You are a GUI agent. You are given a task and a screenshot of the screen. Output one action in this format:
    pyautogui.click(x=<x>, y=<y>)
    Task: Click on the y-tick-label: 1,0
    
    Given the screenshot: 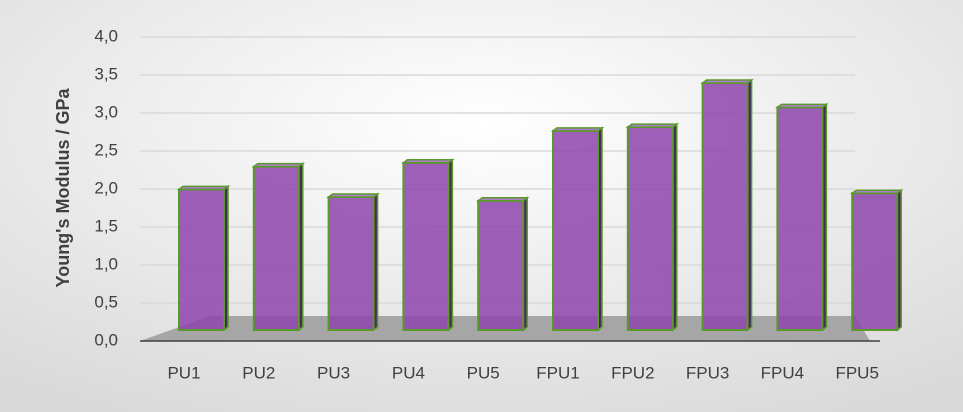 What is the action you would take?
    pyautogui.click(x=106, y=263)
    